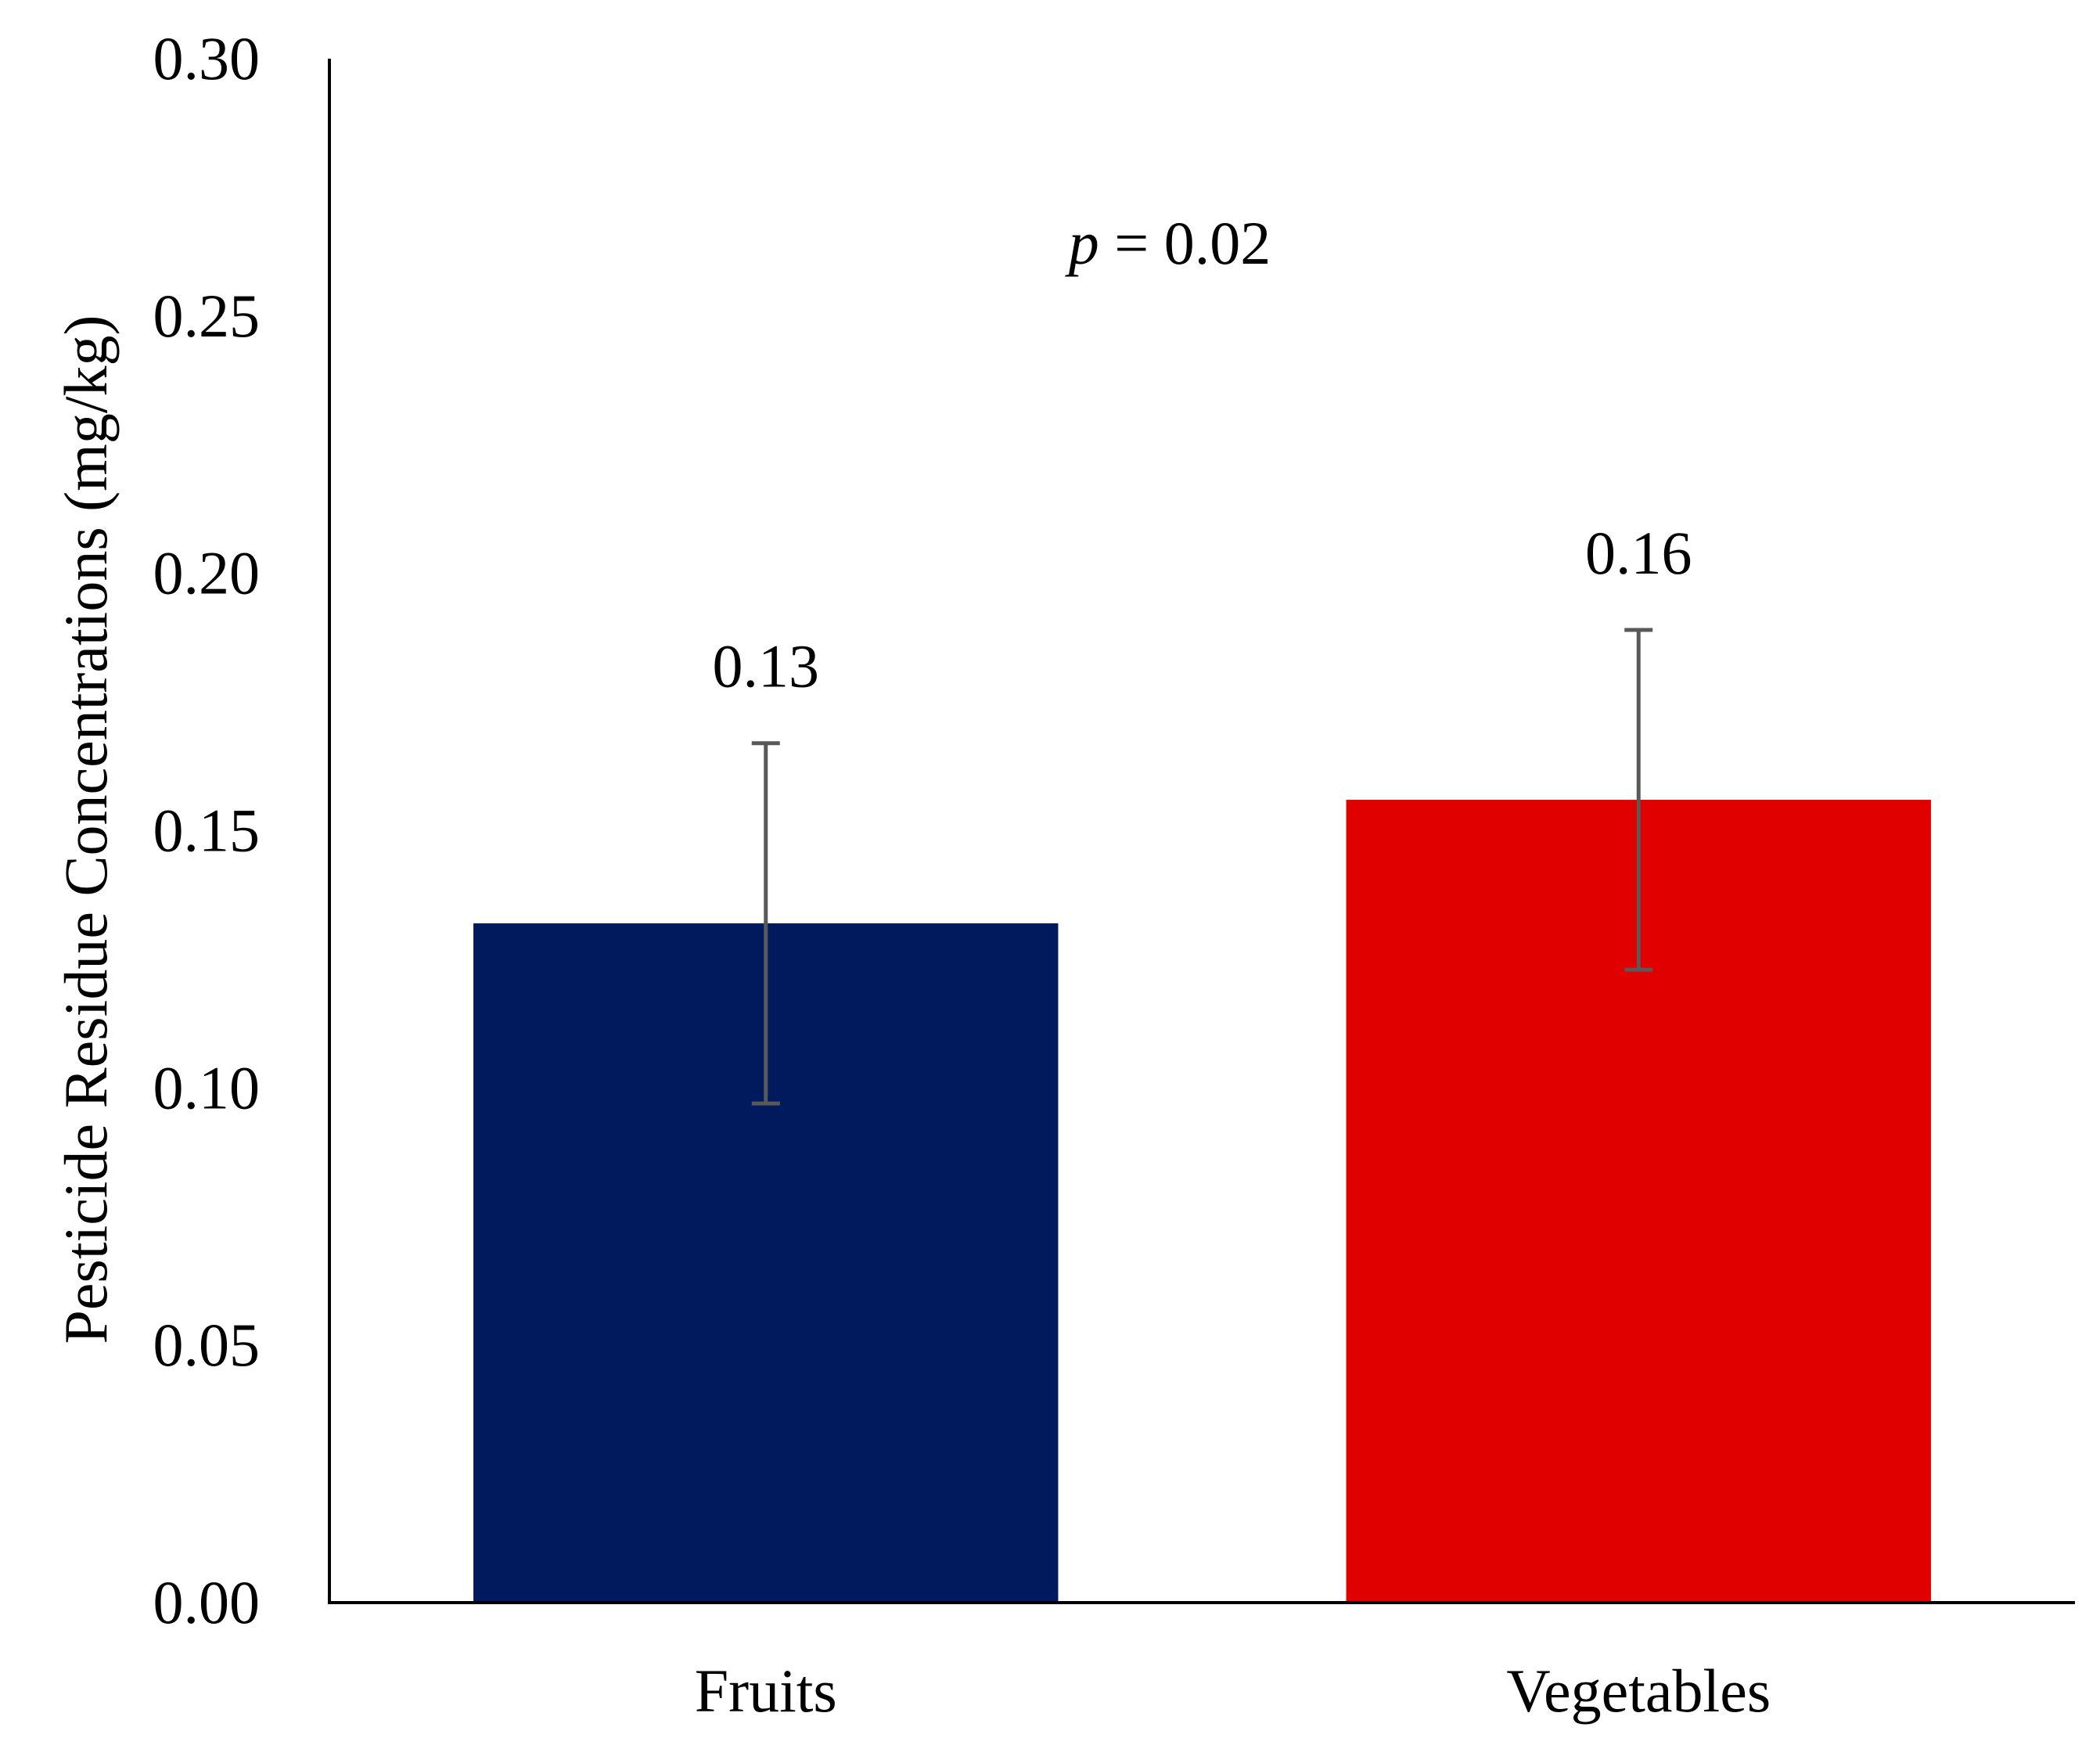  Describe the element at coordinates (1638, 1691) in the screenshot. I see `x-category-label-vegetables: Vegetables` at that location.